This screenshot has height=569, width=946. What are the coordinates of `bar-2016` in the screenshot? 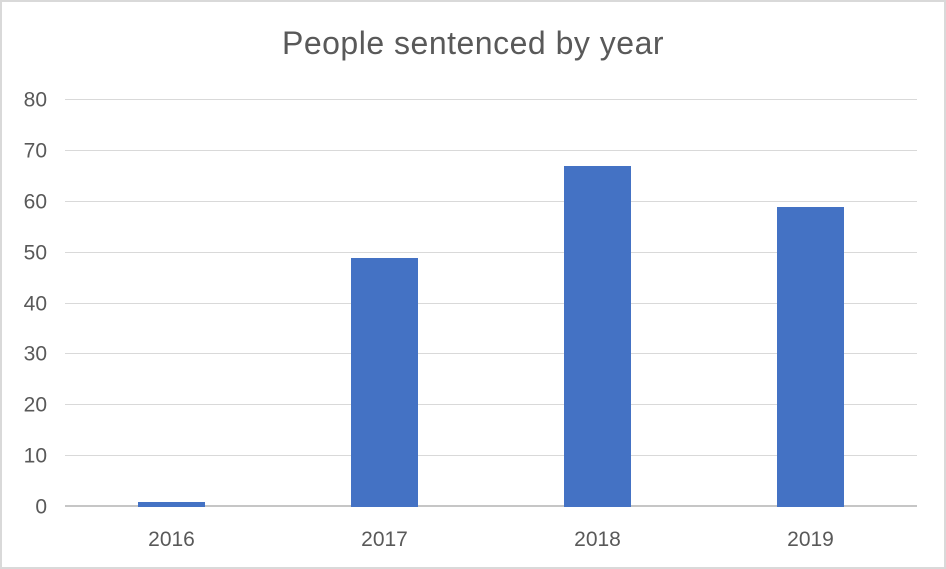 It's located at (171, 504).